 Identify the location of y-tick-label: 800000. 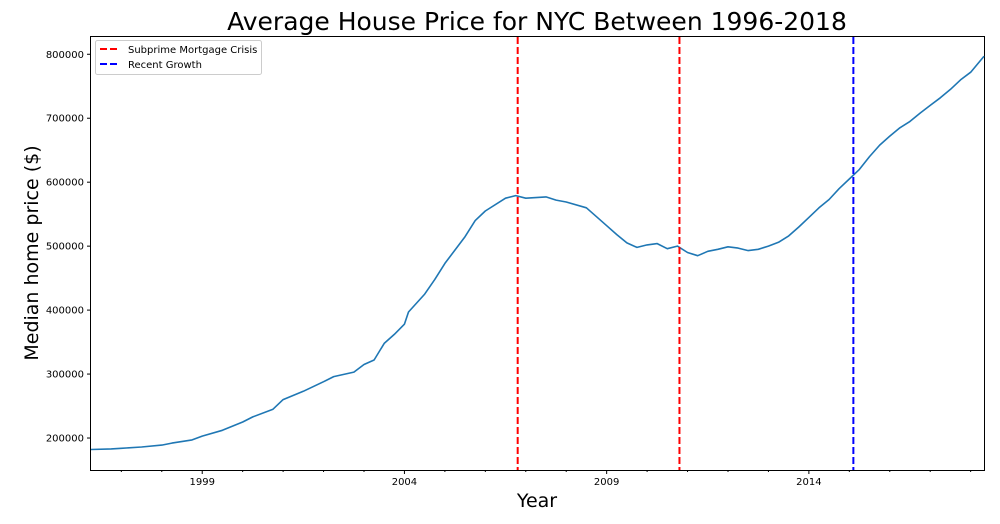
(65, 55).